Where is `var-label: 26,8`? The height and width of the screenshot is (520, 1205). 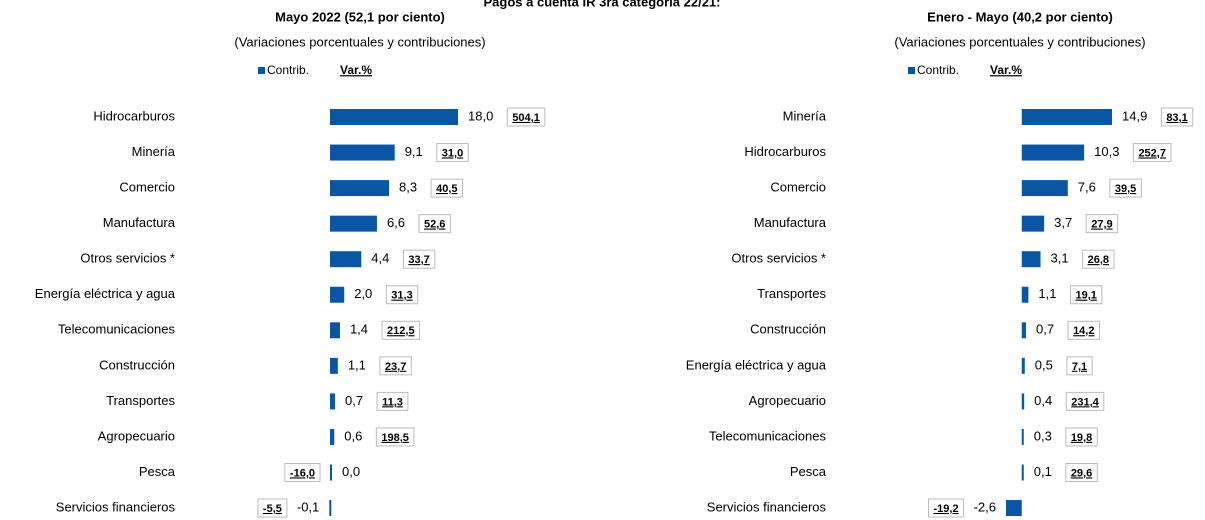
var-label: 26,8 is located at coordinates (1098, 260).